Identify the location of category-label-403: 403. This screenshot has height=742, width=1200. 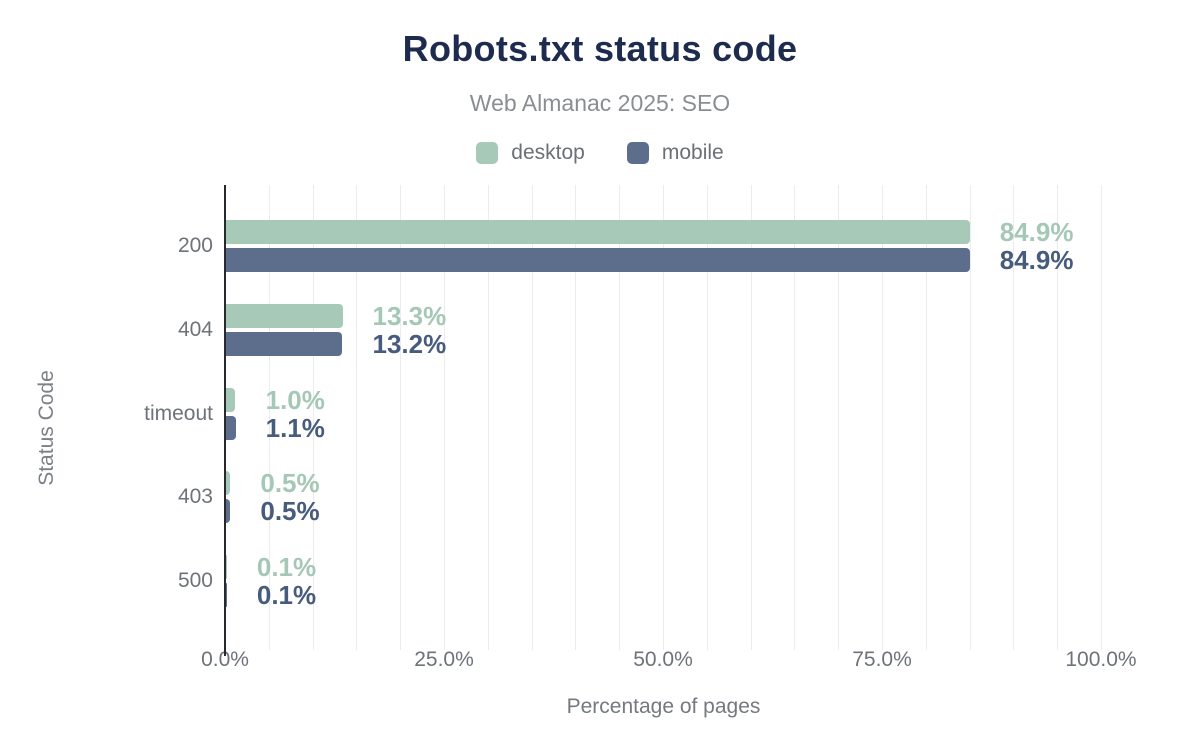
(195, 496).